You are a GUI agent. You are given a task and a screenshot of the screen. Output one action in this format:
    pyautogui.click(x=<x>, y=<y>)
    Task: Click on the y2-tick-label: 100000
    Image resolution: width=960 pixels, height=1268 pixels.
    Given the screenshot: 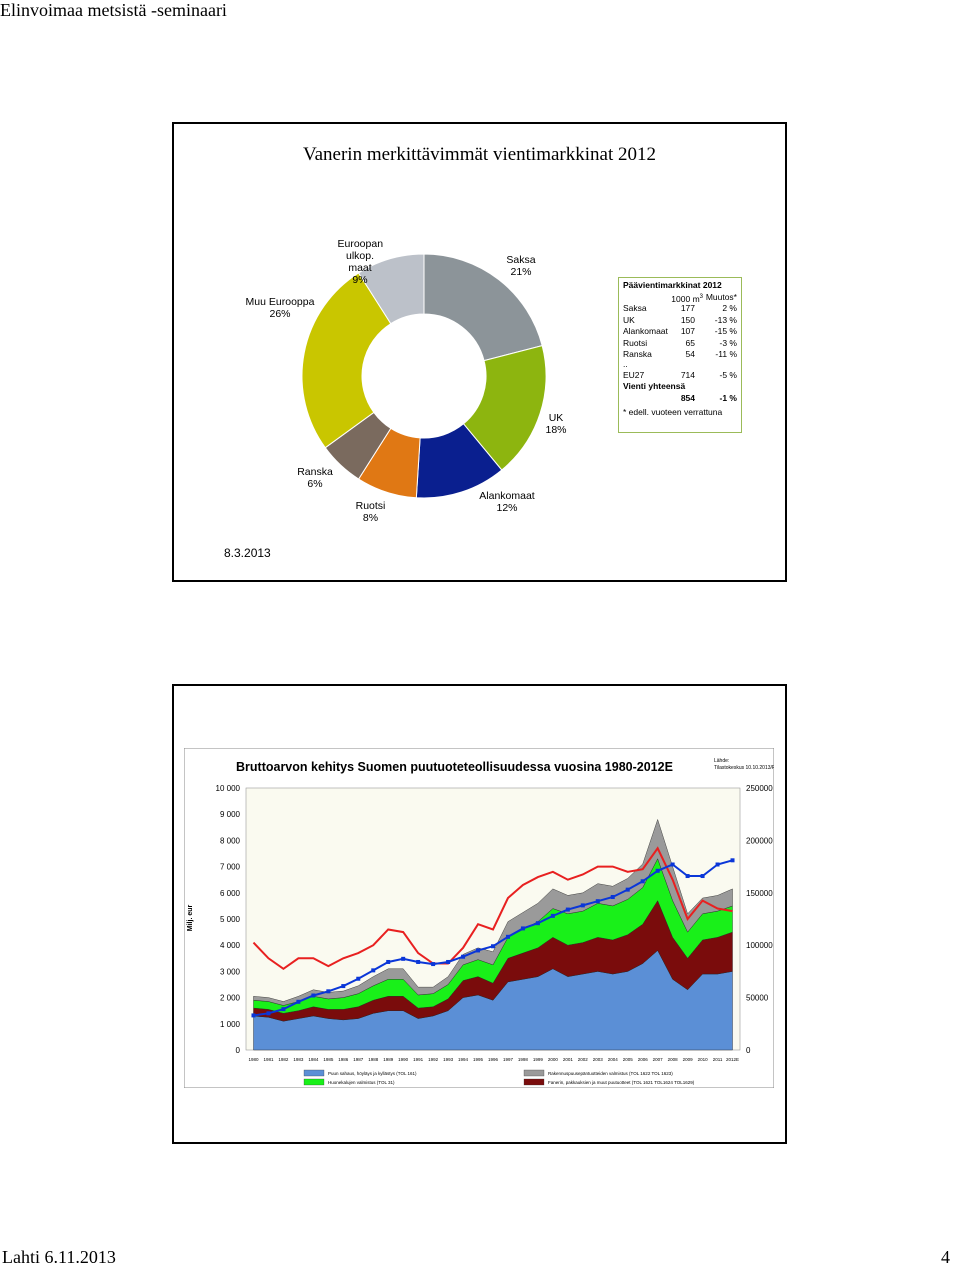 What is the action you would take?
    pyautogui.click(x=759, y=945)
    